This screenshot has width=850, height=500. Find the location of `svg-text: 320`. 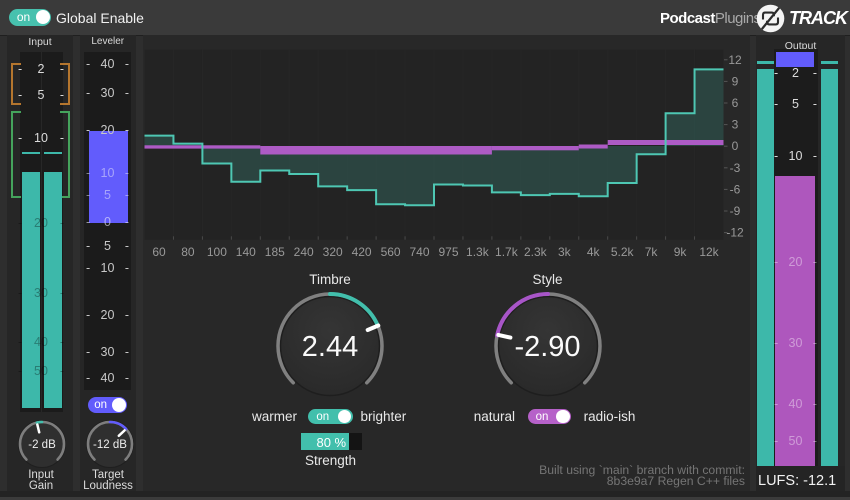

svg-text: 320 is located at coordinates (332, 252).